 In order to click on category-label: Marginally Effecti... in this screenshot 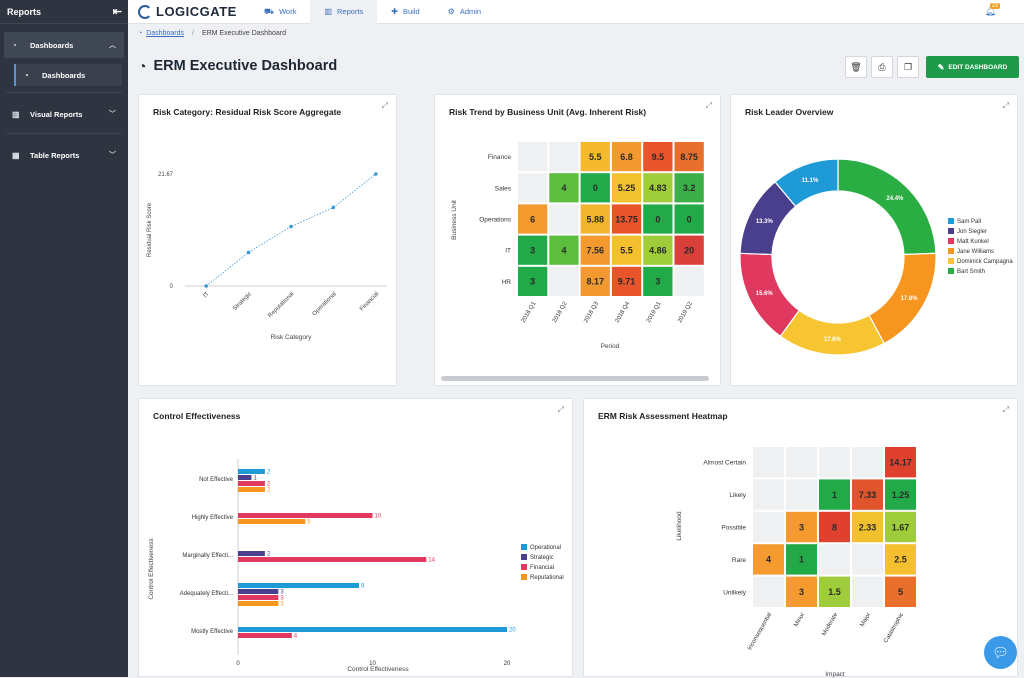, I will do `click(207, 556)`.